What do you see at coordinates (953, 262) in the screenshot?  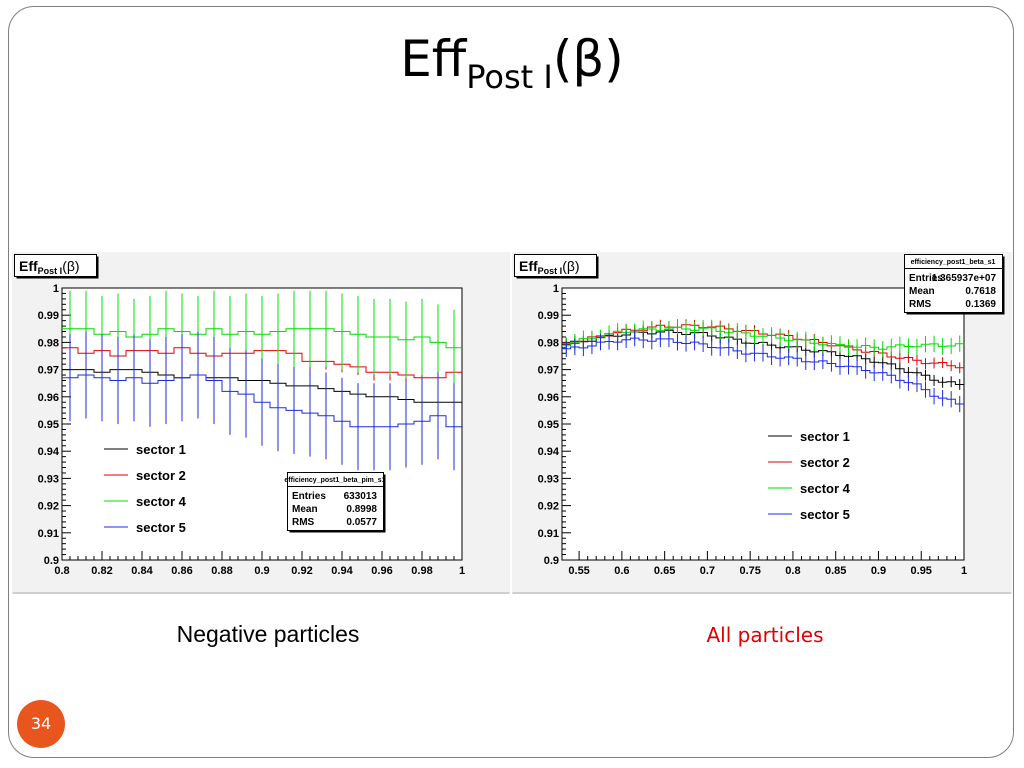 I see `stats-name: efficiency_post1_beta_s1` at bounding box center [953, 262].